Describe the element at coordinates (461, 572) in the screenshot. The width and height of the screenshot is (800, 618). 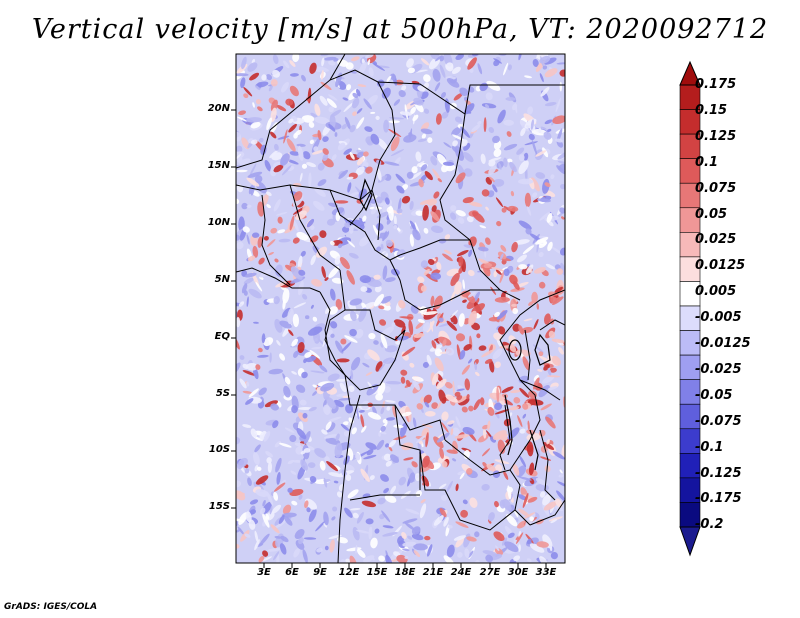
I see `lon-label: 24E` at that location.